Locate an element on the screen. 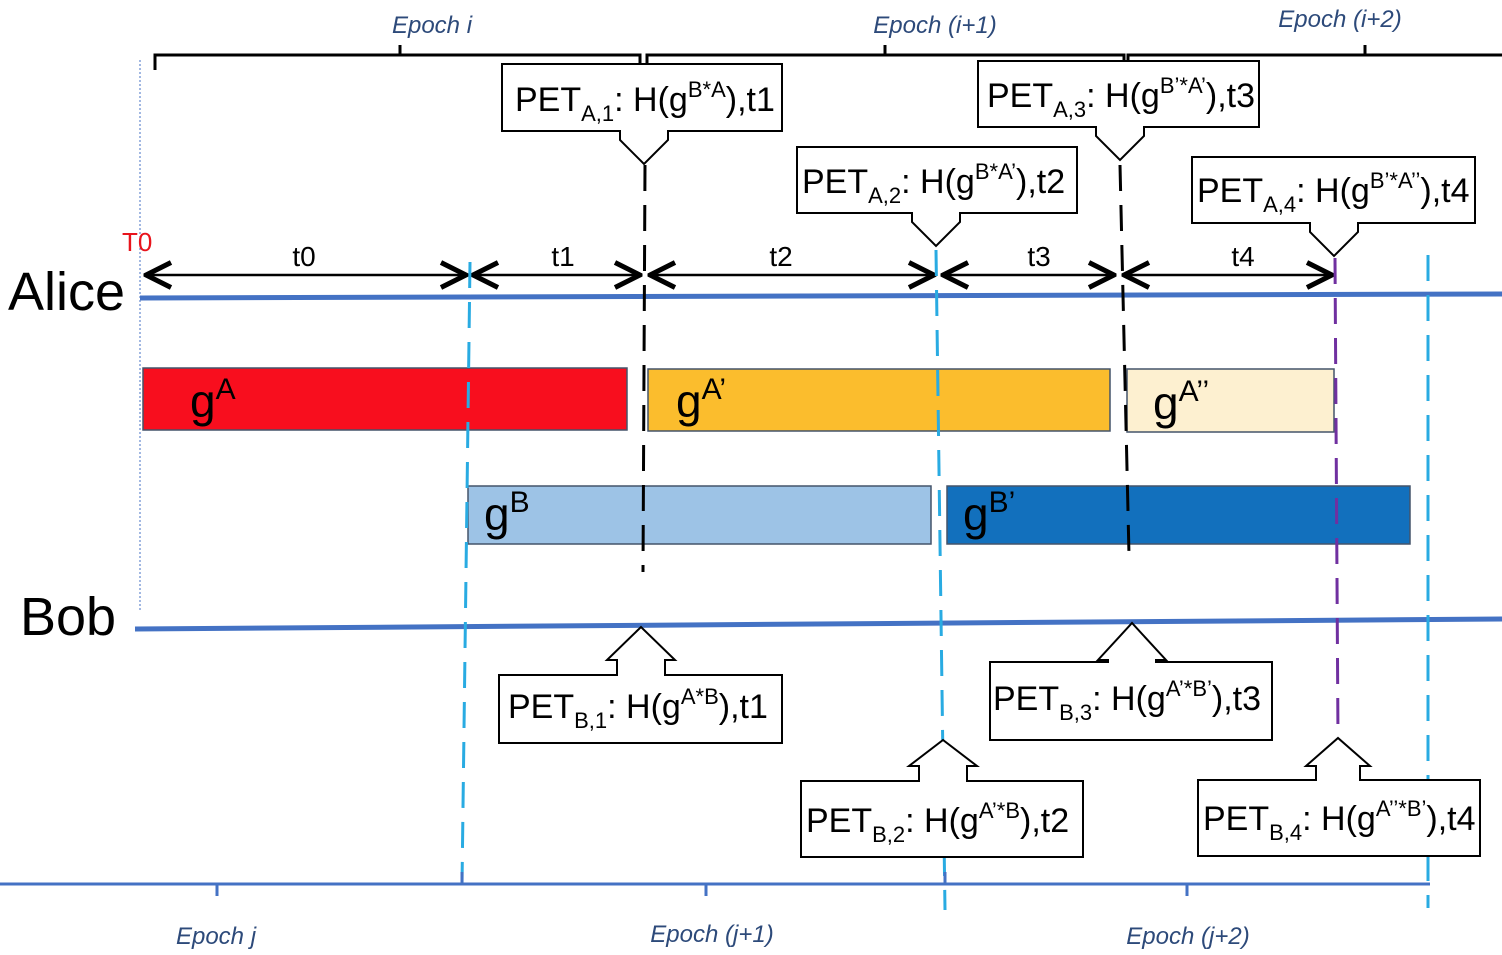 This screenshot has width=1502, height=955. alice-label: Alice is located at coordinates (66, 292).